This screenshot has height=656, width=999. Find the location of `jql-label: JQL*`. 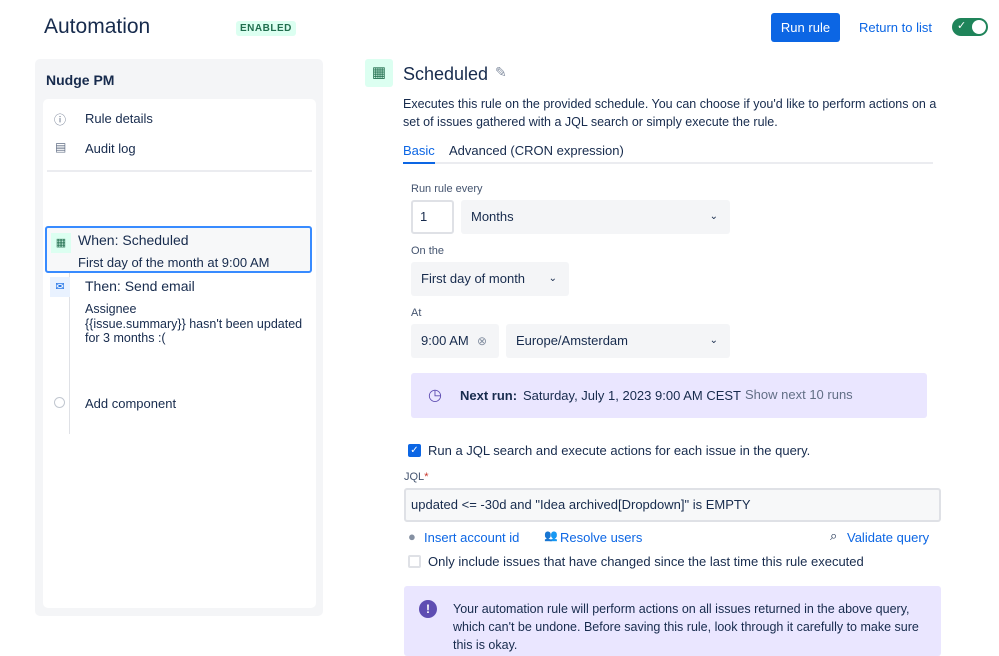

jql-label: JQL* is located at coordinates (416, 477).